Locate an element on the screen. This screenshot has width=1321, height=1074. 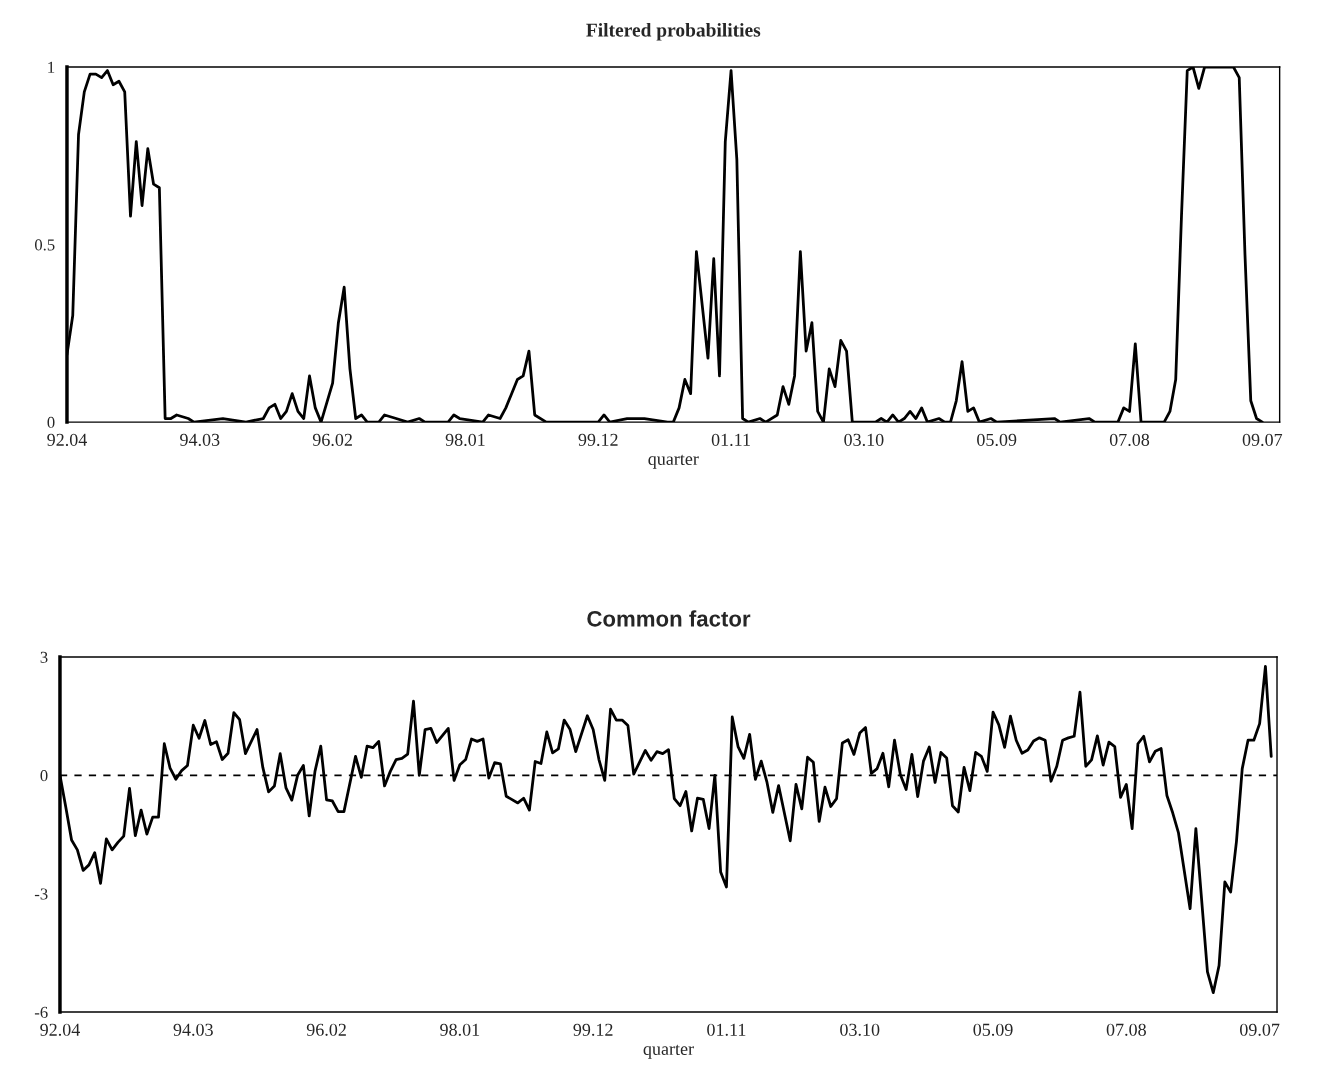
chart-title: Filtered probabilities is located at coordinates (673, 31).